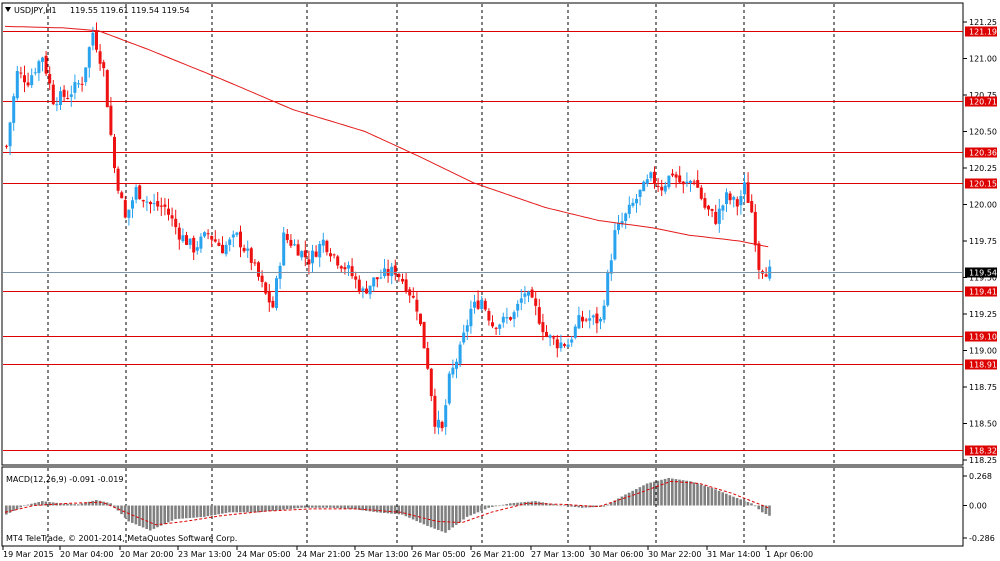  What do you see at coordinates (983, 184) in the screenshot?
I see `level-label: 120.15` at bounding box center [983, 184].